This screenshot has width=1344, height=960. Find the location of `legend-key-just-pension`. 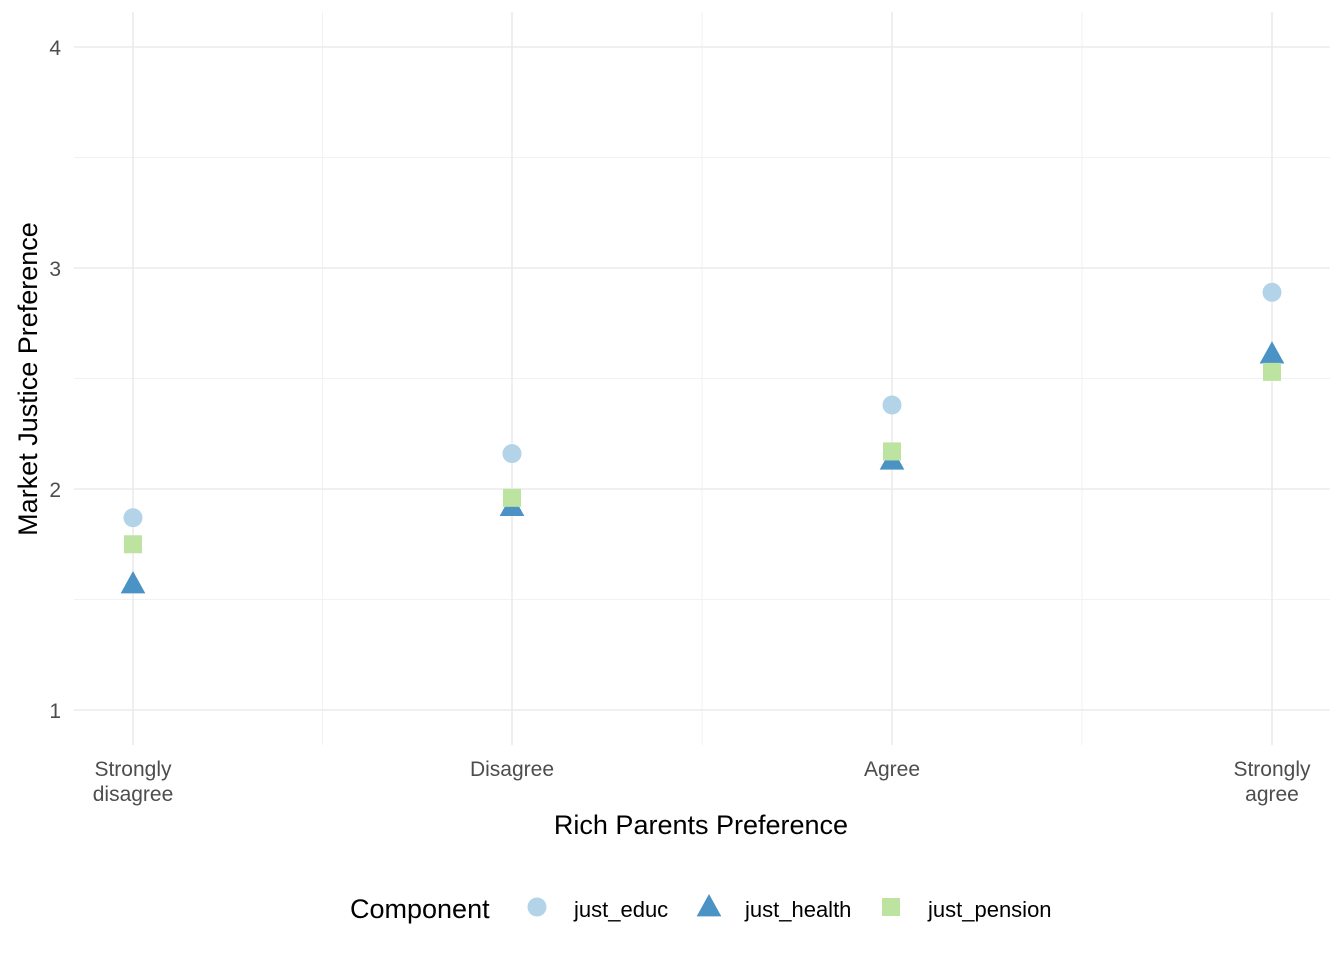

legend-key-just-pension is located at coordinates (891, 907).